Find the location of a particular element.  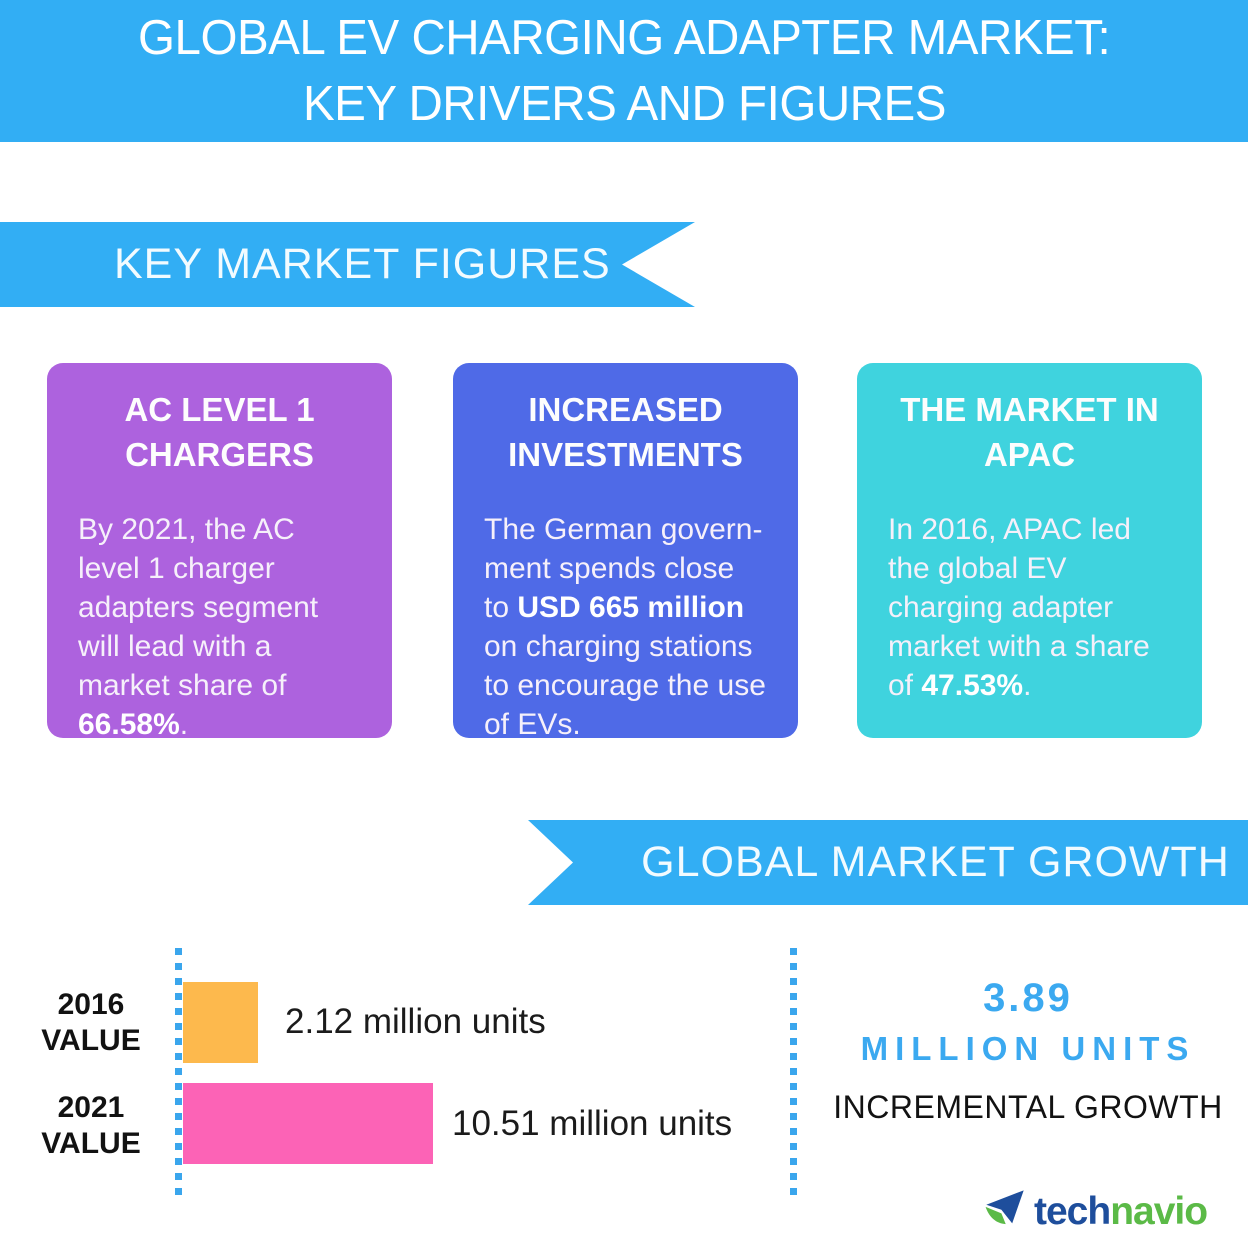

growth-value: 3.89 is located at coordinates (1028, 998).